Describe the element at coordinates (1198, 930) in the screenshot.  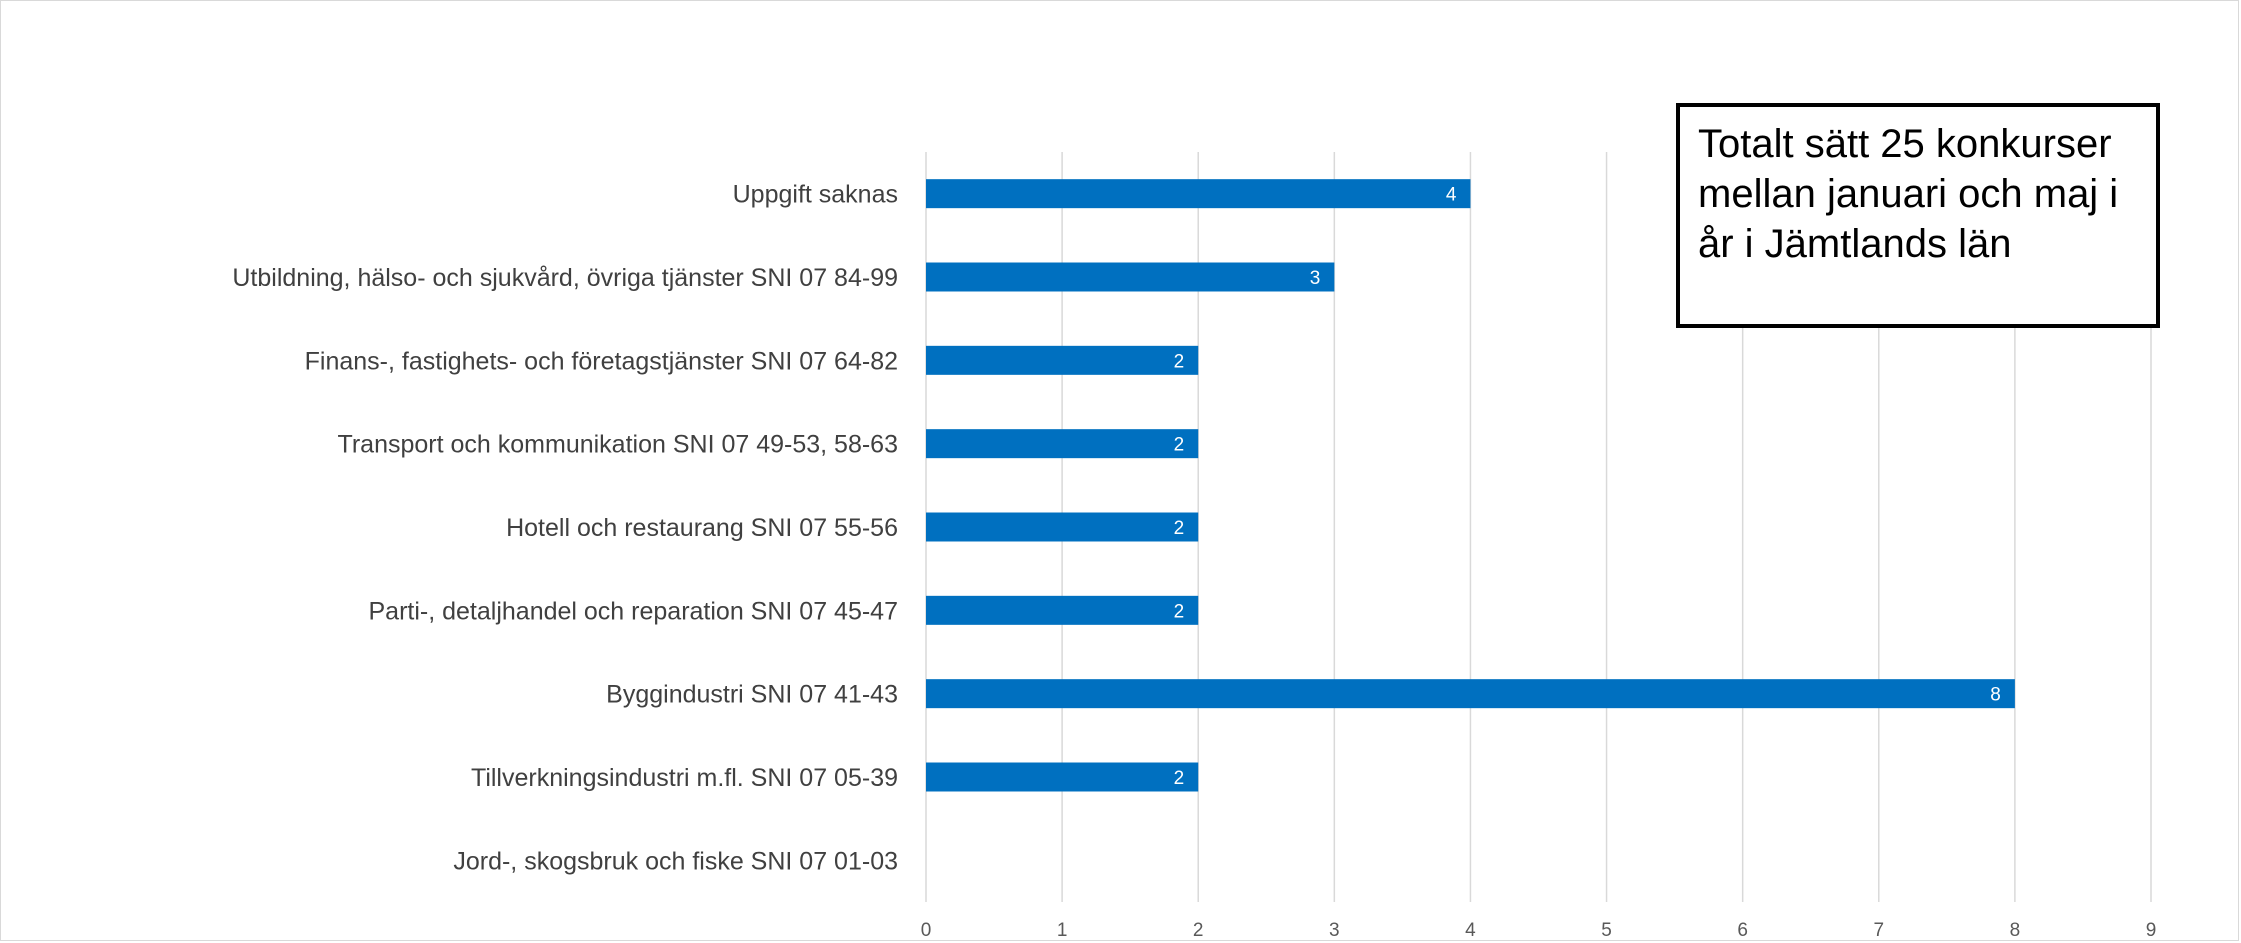
I see `x-tick-label: 2` at that location.